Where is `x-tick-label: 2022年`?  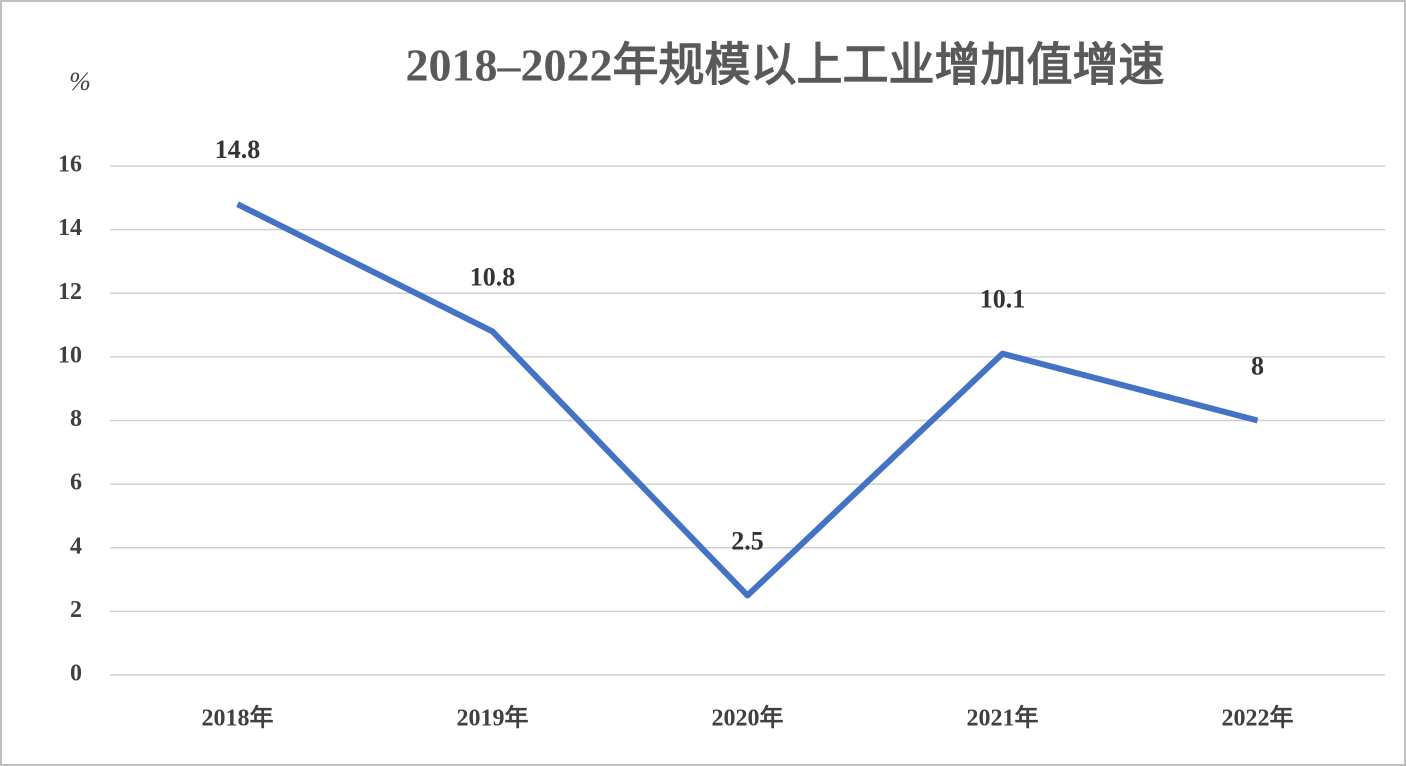 x-tick-label: 2022年 is located at coordinates (1258, 718).